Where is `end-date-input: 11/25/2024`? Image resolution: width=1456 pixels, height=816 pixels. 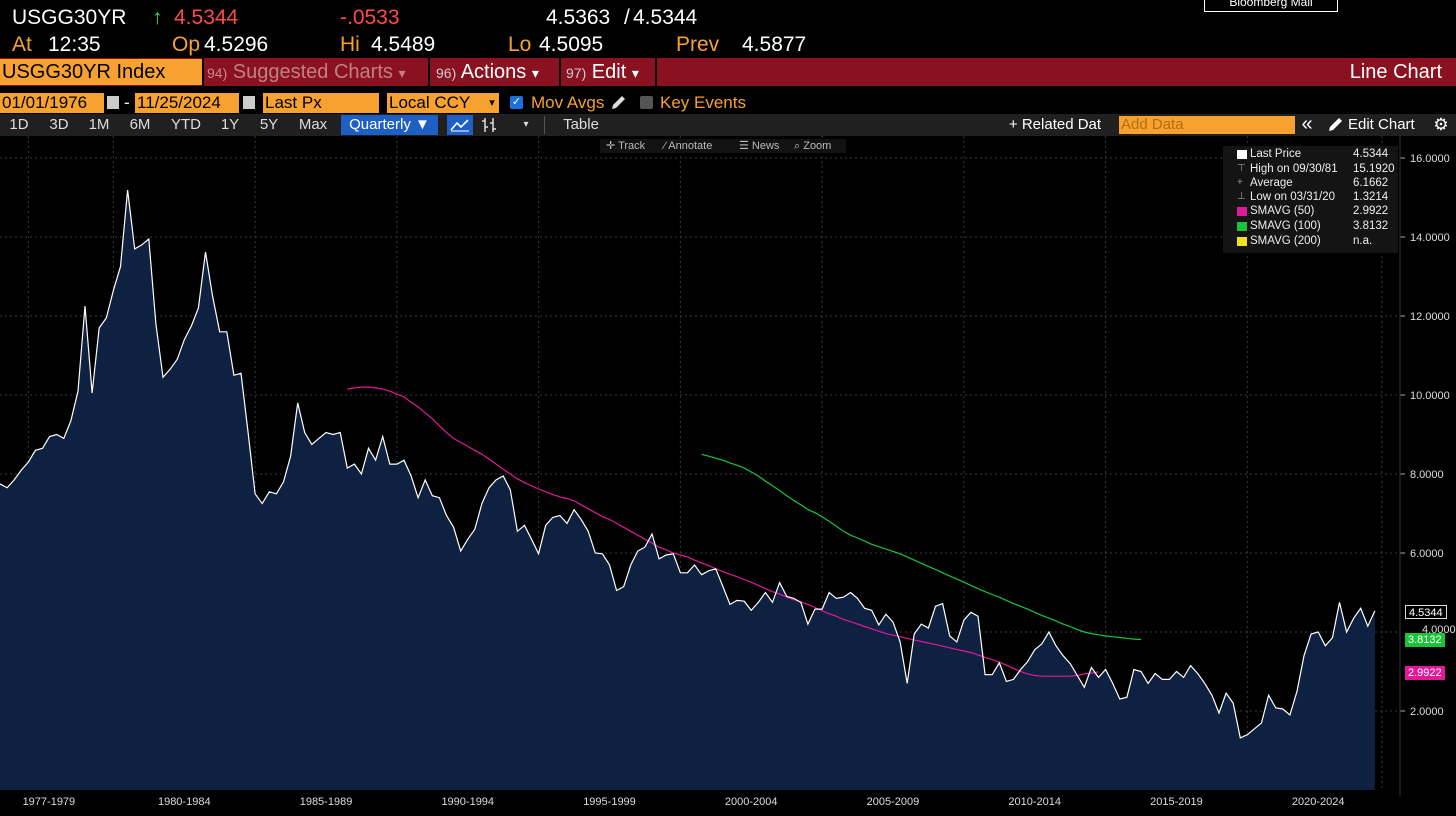
end-date-input: 11/25/2024 is located at coordinates (187, 103).